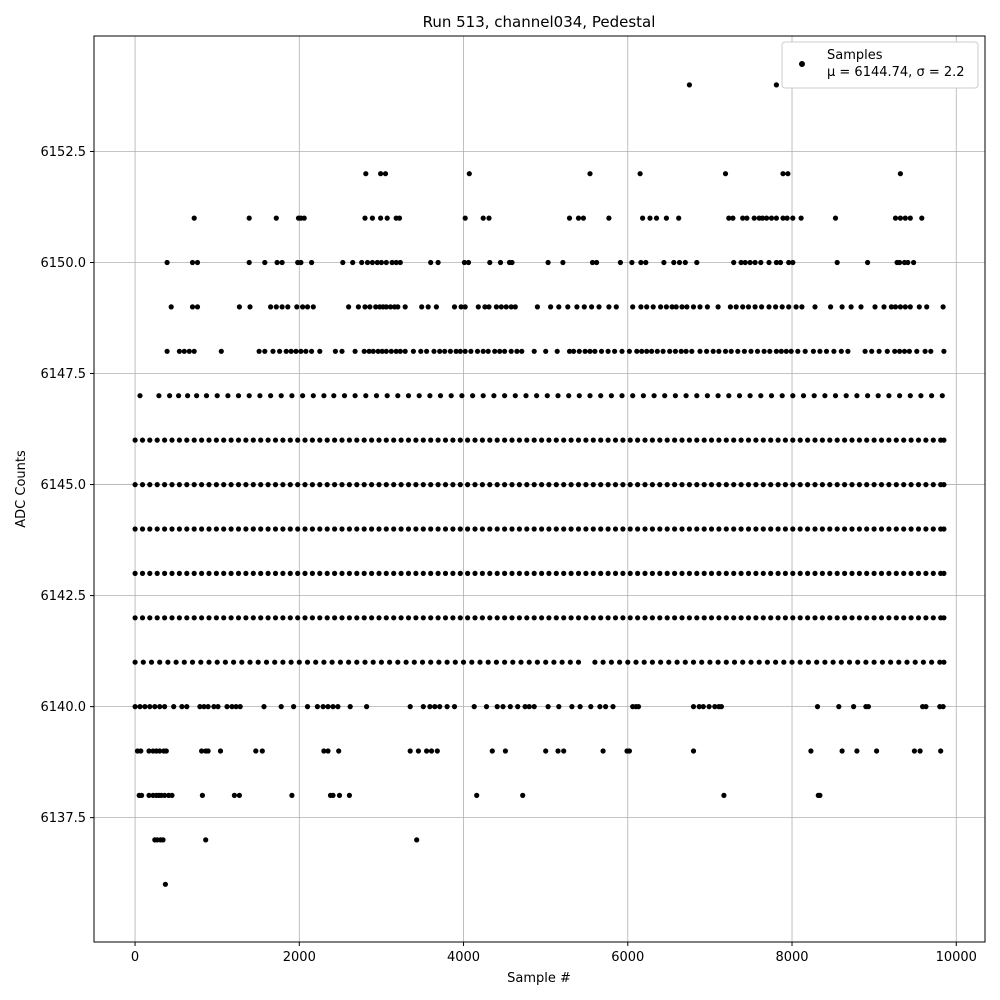  I want to click on x-tick-label: 0, so click(135, 957).